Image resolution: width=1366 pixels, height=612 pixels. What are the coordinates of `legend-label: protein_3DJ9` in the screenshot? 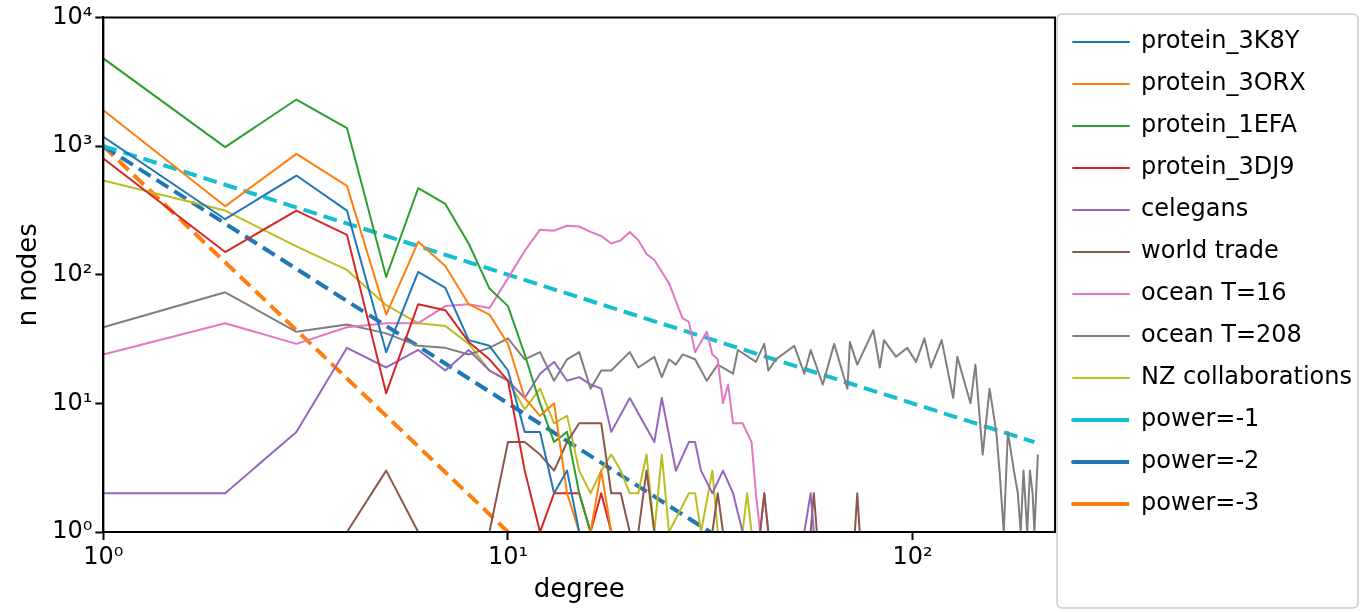 It's located at (1218, 166).